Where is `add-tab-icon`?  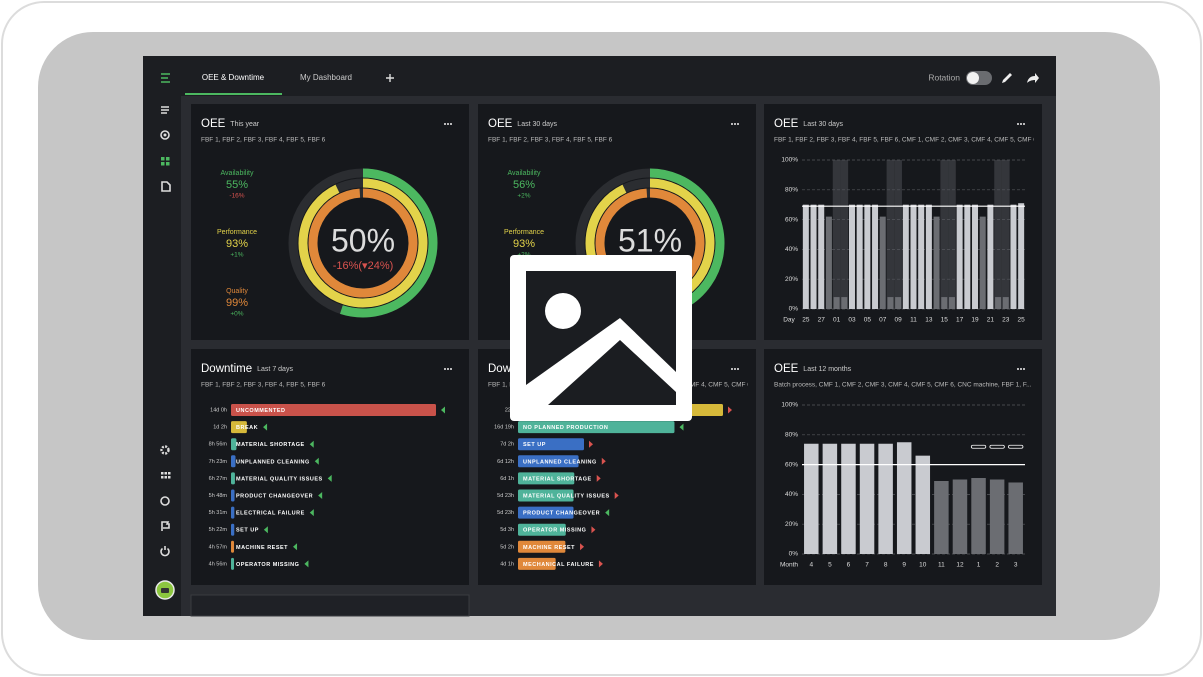
add-tab-icon is located at coordinates (390, 78).